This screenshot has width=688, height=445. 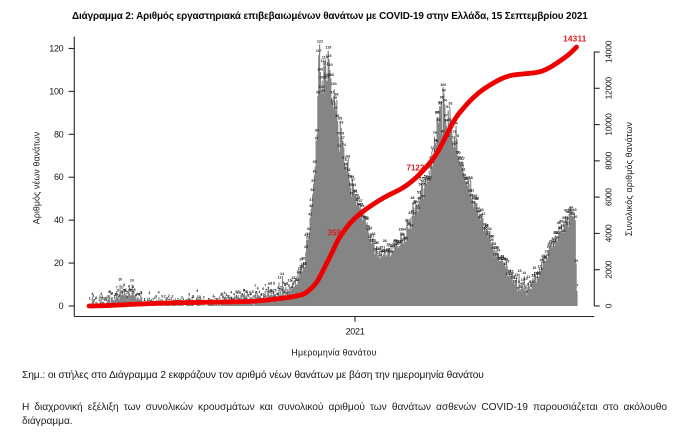 I want to click on svg-text: 12, so click(x=533, y=275).